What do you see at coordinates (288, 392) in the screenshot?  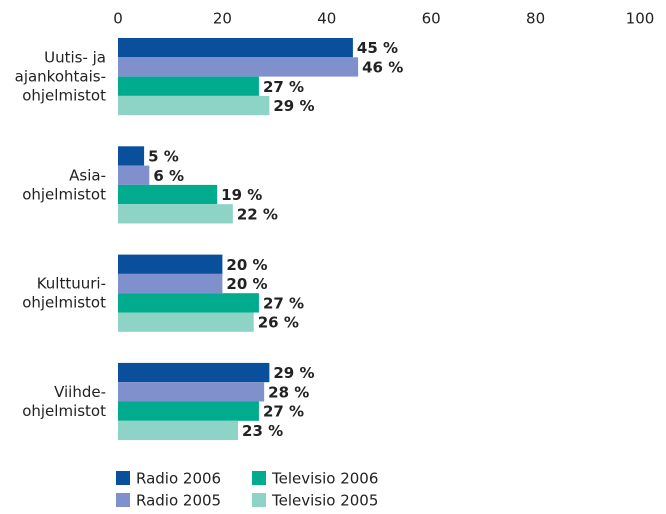 I see `value-label: 28 %` at bounding box center [288, 392].